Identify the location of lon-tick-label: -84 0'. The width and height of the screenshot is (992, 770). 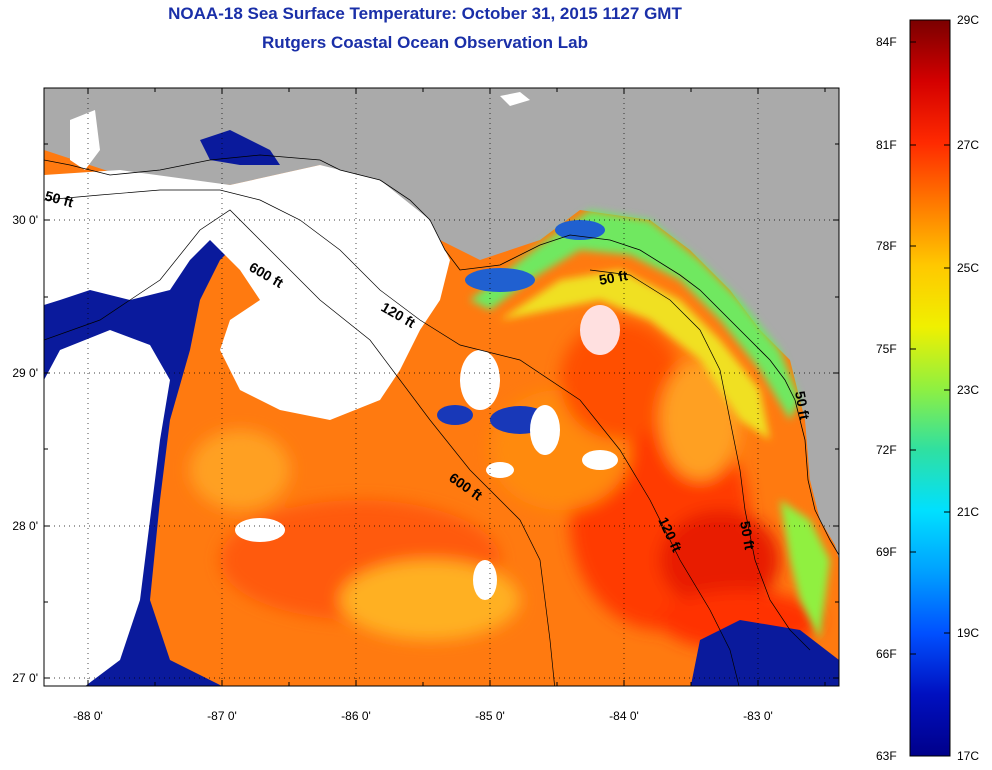
(624, 716).